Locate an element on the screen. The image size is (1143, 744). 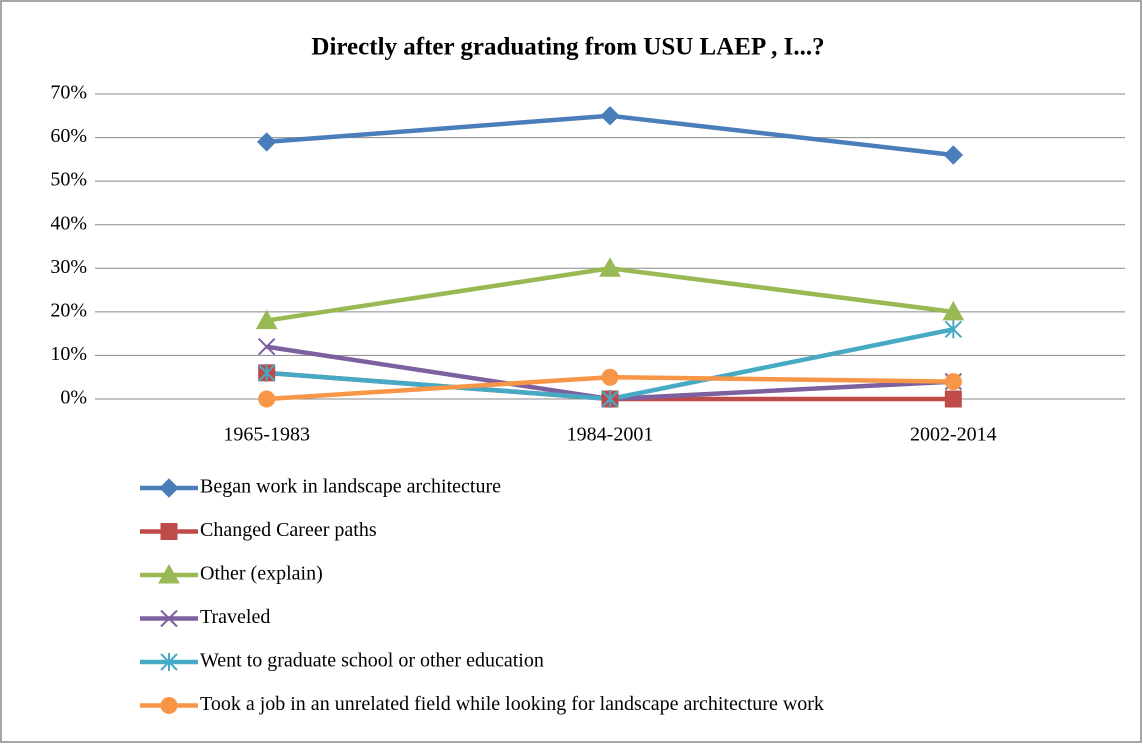
legend-label: Began work in landscape architecture is located at coordinates (350, 487).